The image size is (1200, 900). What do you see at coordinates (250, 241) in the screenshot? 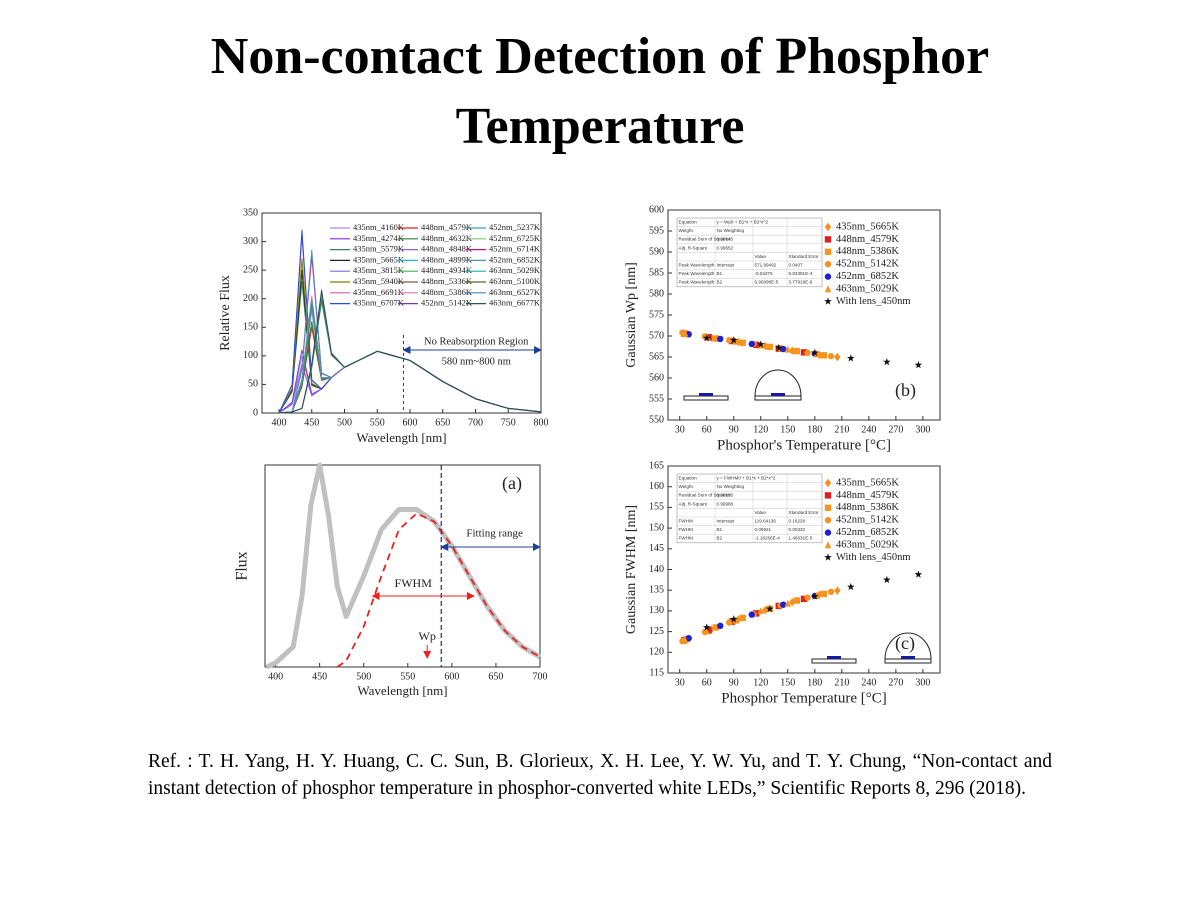
I see `y-tick-label: 300` at bounding box center [250, 241].